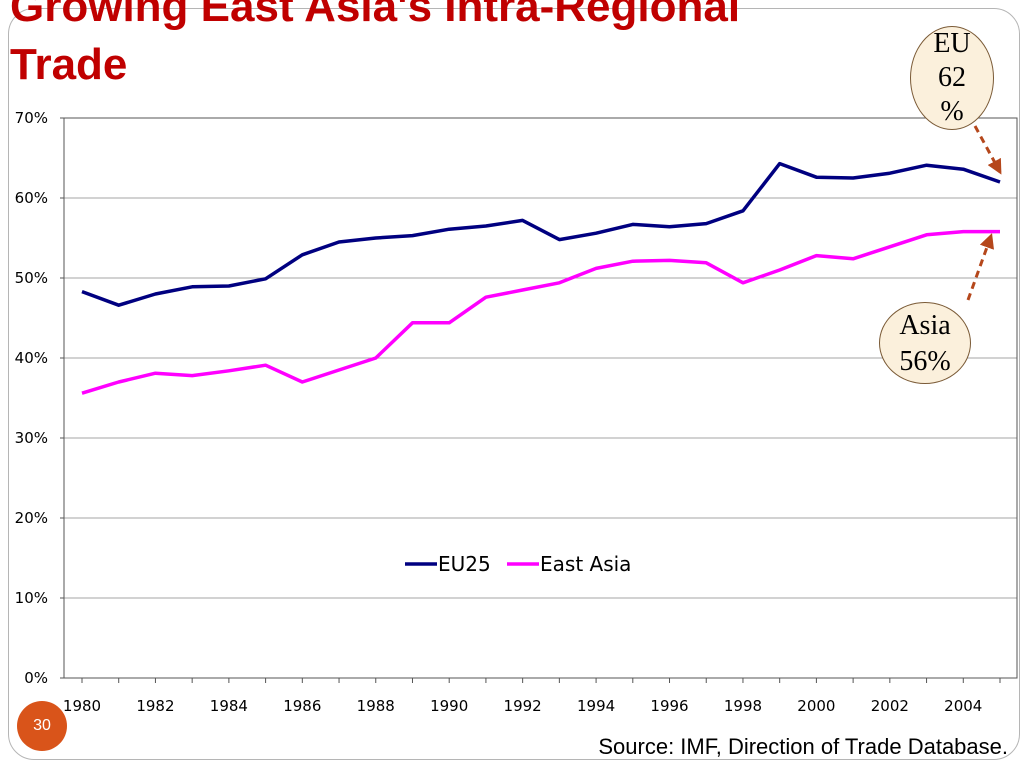  Describe the element at coordinates (31, 278) in the screenshot. I see `y-tick-label: 50%` at that location.